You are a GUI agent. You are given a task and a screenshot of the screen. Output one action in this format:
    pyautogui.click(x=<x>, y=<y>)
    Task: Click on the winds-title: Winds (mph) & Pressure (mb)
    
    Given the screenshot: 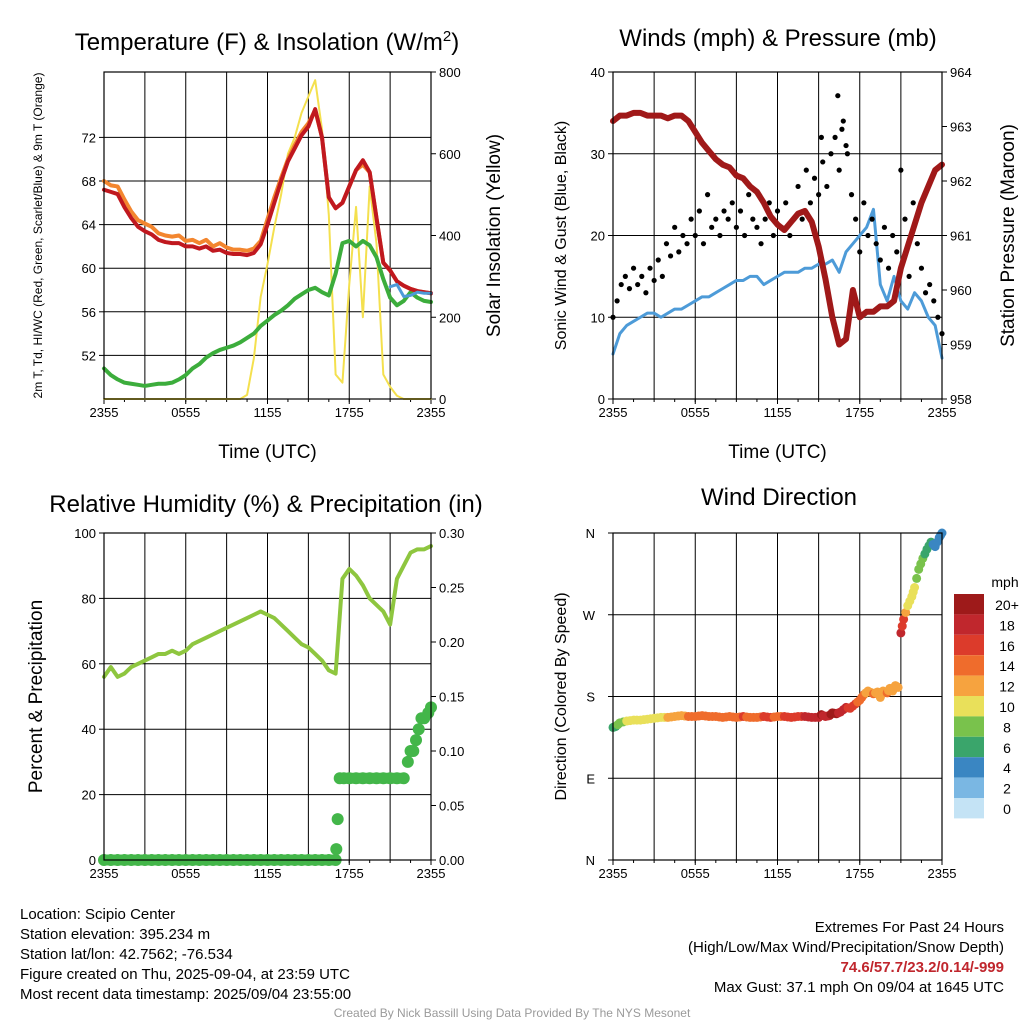 What is the action you would take?
    pyautogui.click(x=777, y=38)
    